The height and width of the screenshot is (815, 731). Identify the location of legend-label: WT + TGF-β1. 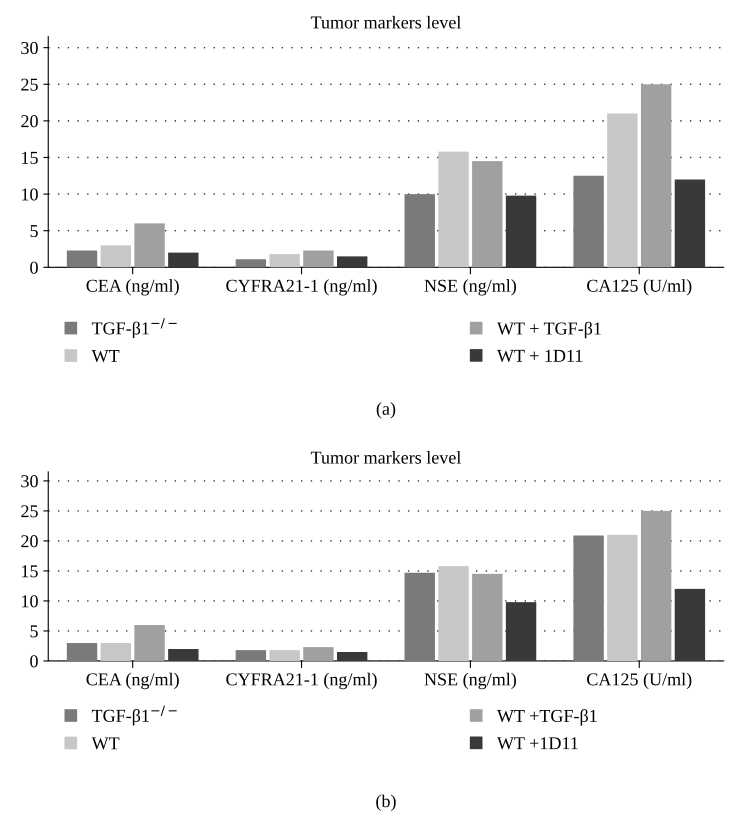
(548, 330).